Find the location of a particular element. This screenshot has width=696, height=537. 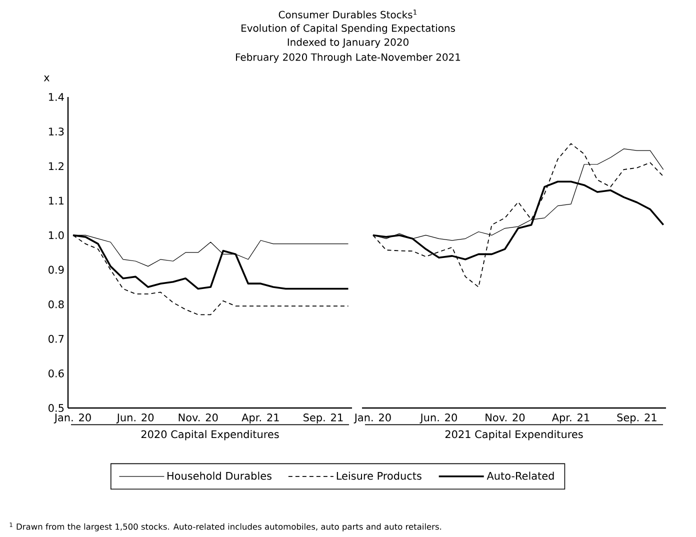

text: Indexed to January 2020 is located at coordinates (348, 43).